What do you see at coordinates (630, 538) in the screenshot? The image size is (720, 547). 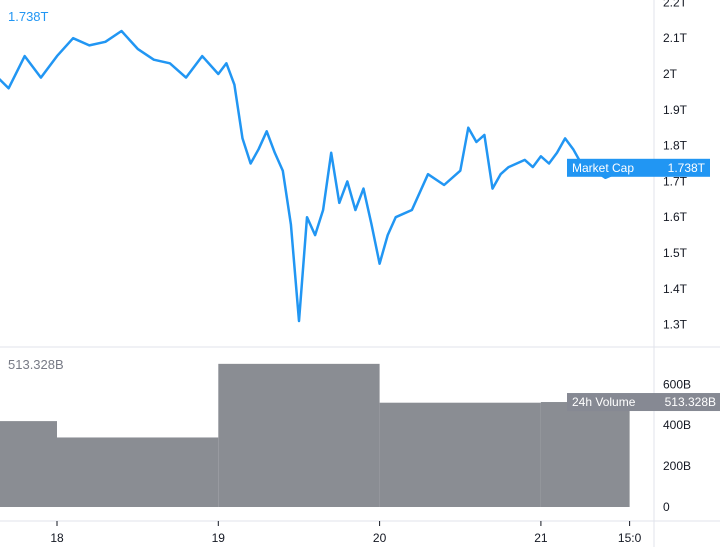 I see `x-tick-label: 15:0` at bounding box center [630, 538].